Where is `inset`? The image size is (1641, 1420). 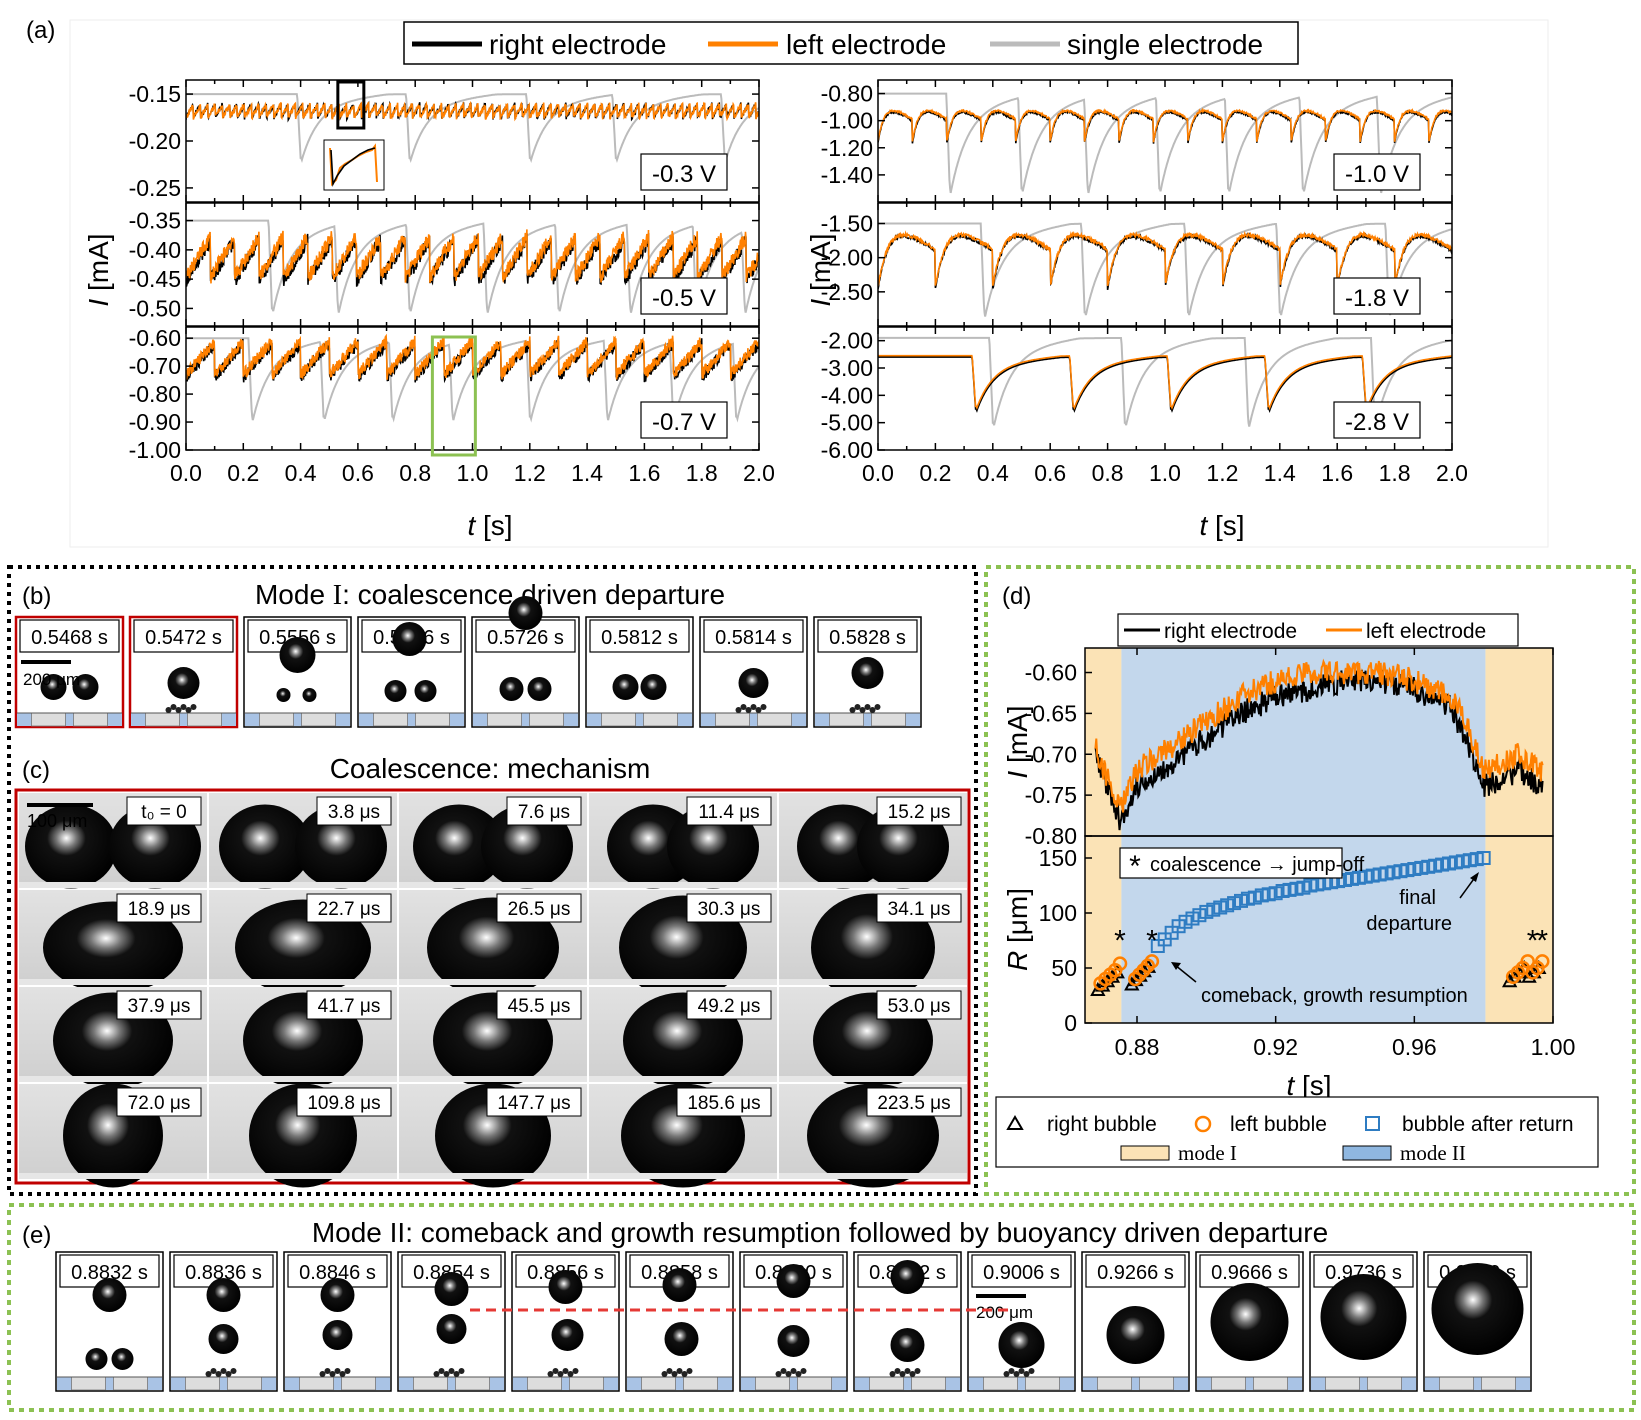 inset is located at coordinates (354, 165).